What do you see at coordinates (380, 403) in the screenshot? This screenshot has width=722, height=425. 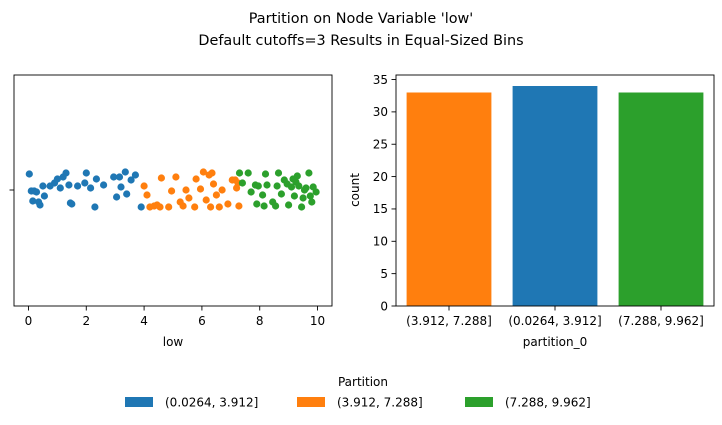 I see `legend-entry-label: (3.912, 7.288]` at bounding box center [380, 403].